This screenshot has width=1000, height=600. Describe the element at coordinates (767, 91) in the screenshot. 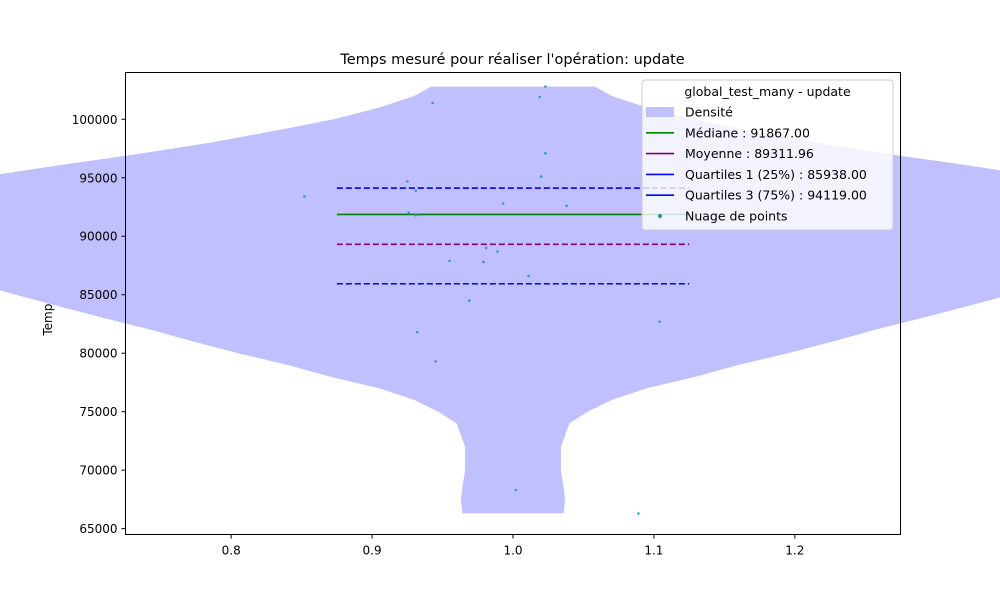

I see `legend-title: global_test_many - update` at that location.